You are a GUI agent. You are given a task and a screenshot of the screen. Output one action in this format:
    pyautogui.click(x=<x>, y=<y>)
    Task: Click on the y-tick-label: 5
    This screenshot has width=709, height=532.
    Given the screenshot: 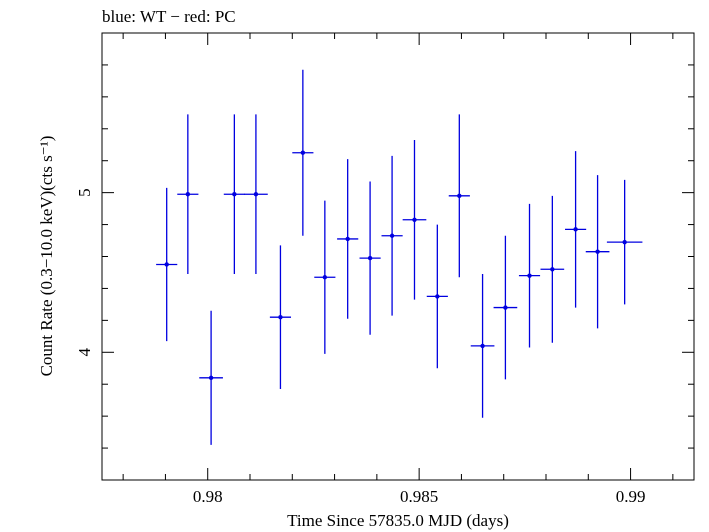 What is the action you would take?
    pyautogui.click(x=84, y=192)
    